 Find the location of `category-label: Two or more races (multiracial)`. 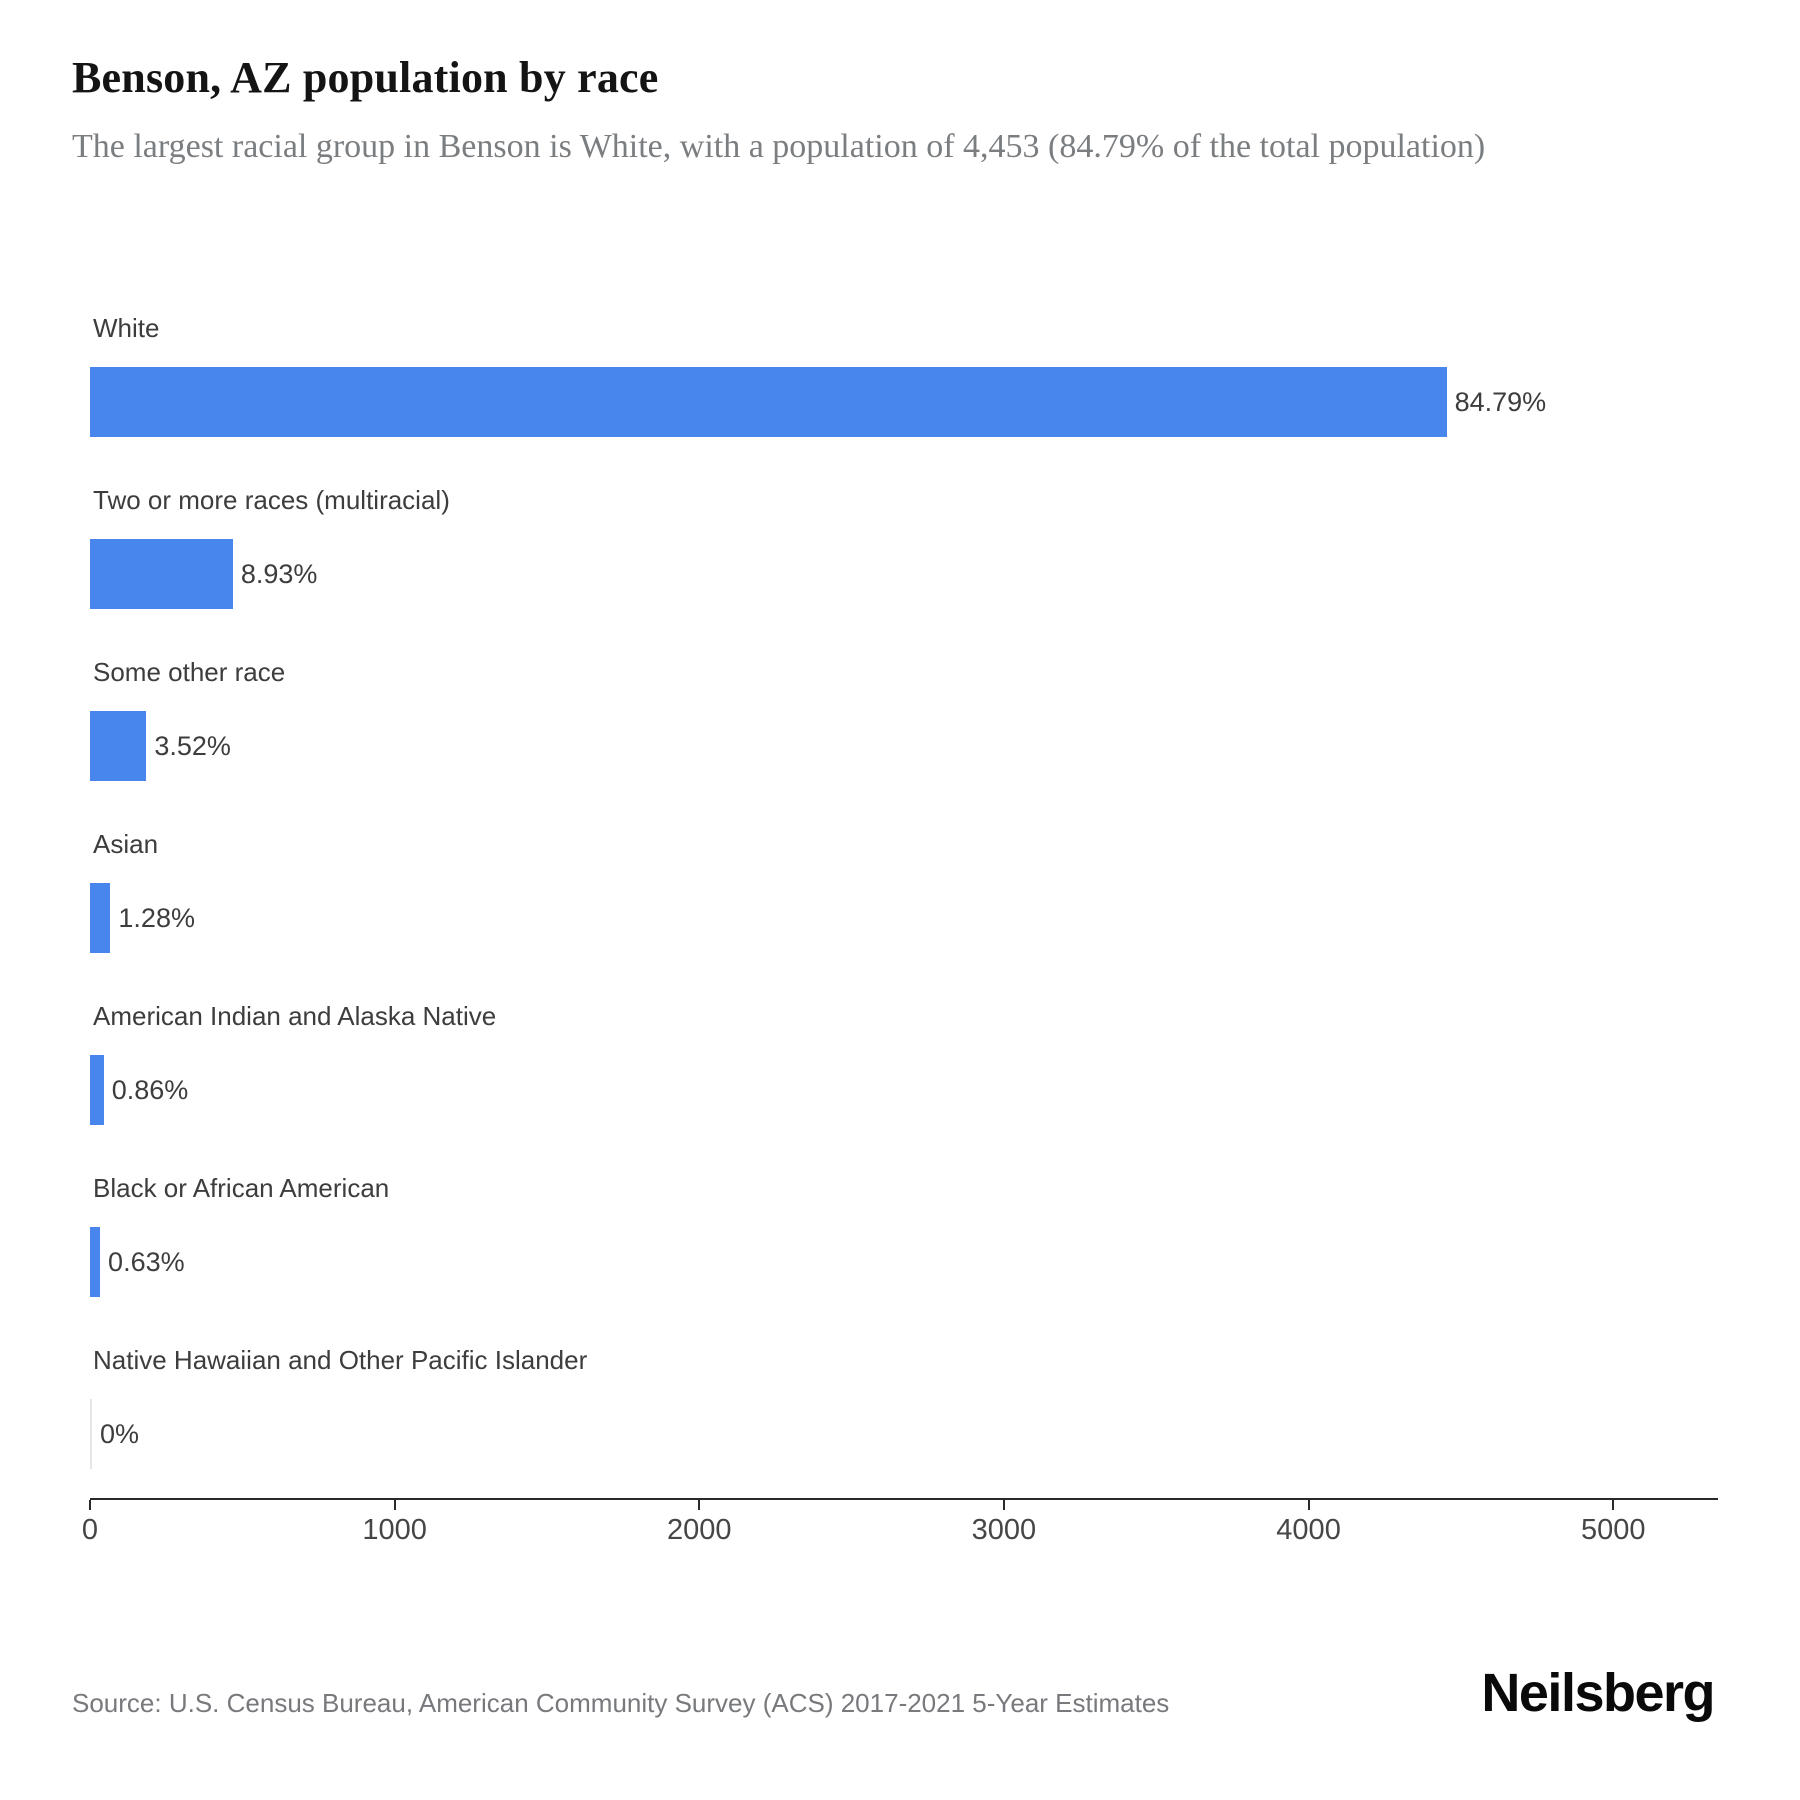

category-label: Two or more races (multiracial) is located at coordinates (271, 500).